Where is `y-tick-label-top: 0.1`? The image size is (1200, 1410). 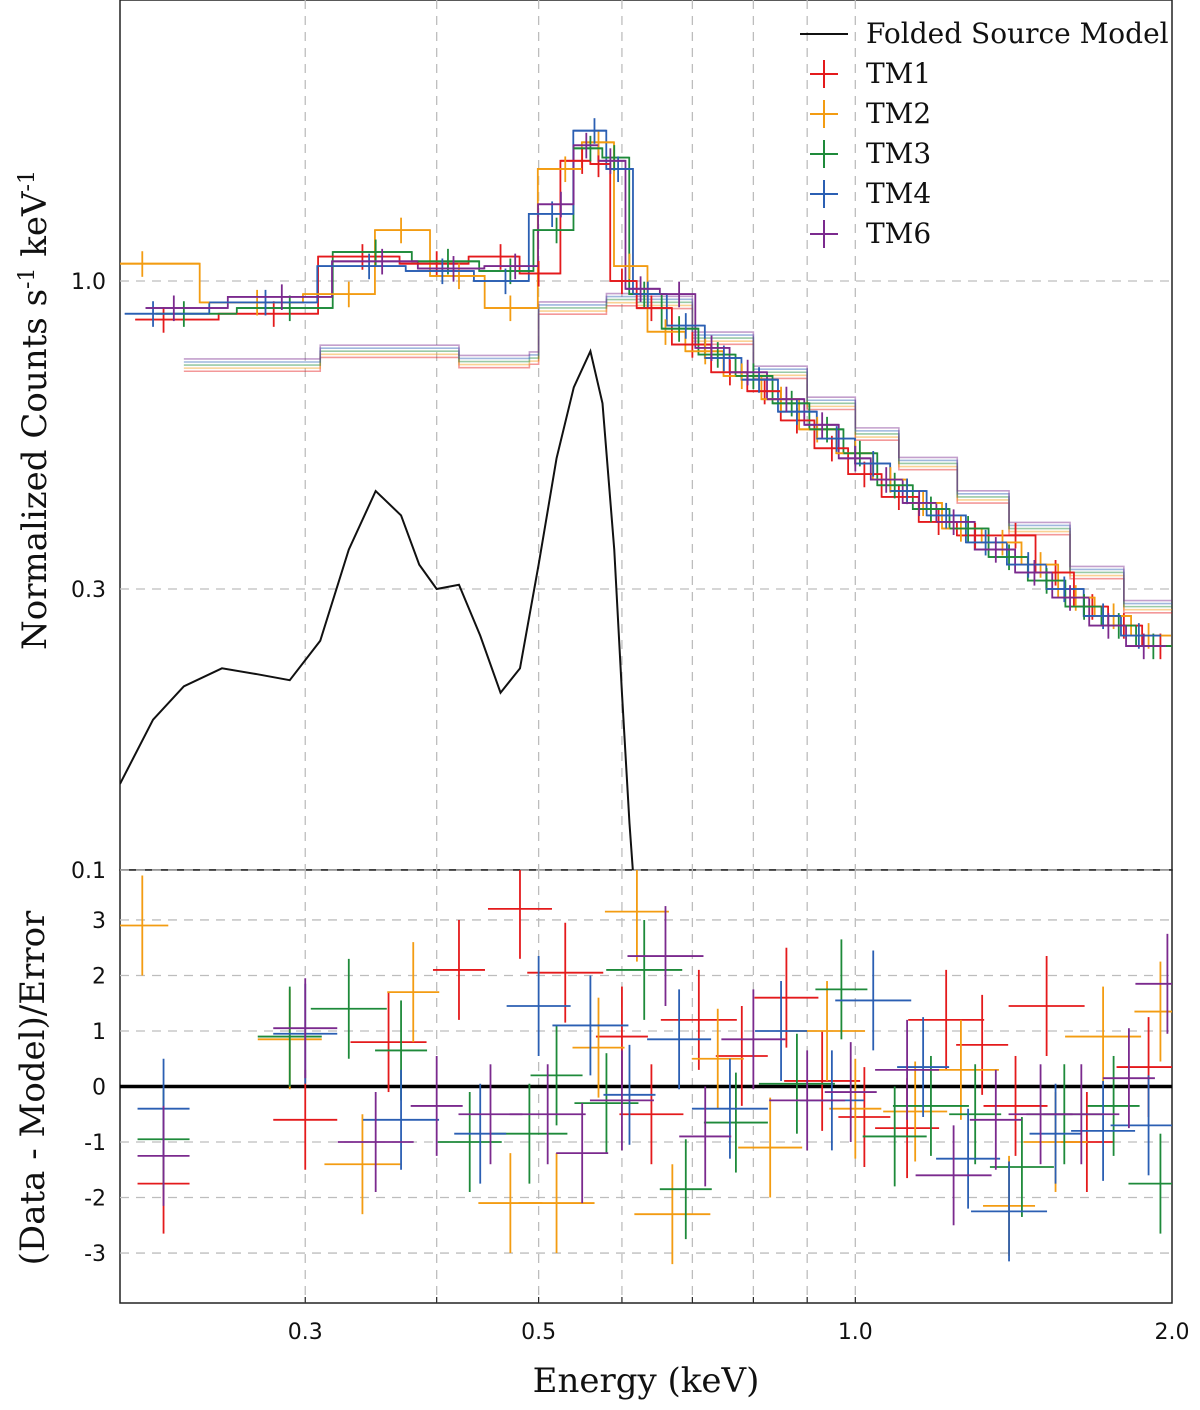
y-tick-label-top: 0.1 is located at coordinates (88, 871).